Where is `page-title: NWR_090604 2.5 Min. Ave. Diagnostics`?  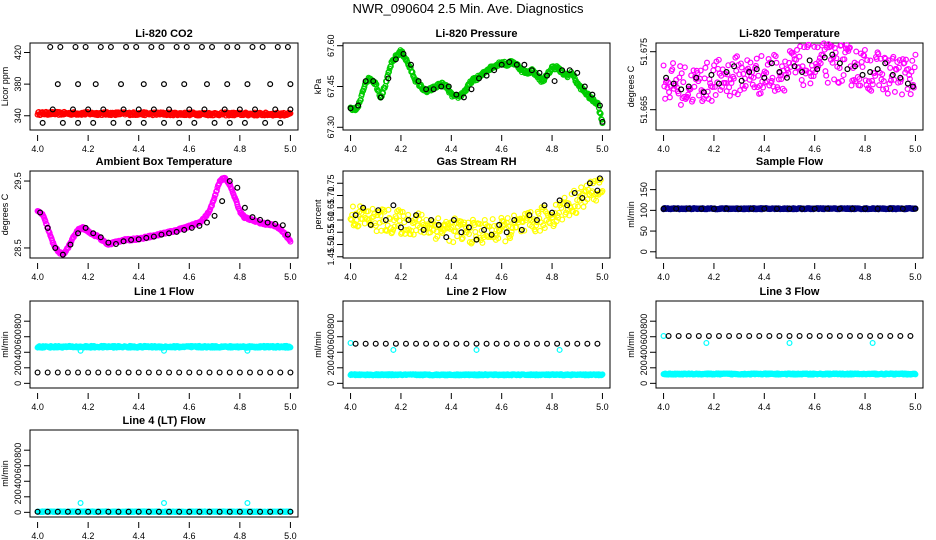 page-title: NWR_090604 2.5 Min. Ave. Diagnostics is located at coordinates (468, 8).